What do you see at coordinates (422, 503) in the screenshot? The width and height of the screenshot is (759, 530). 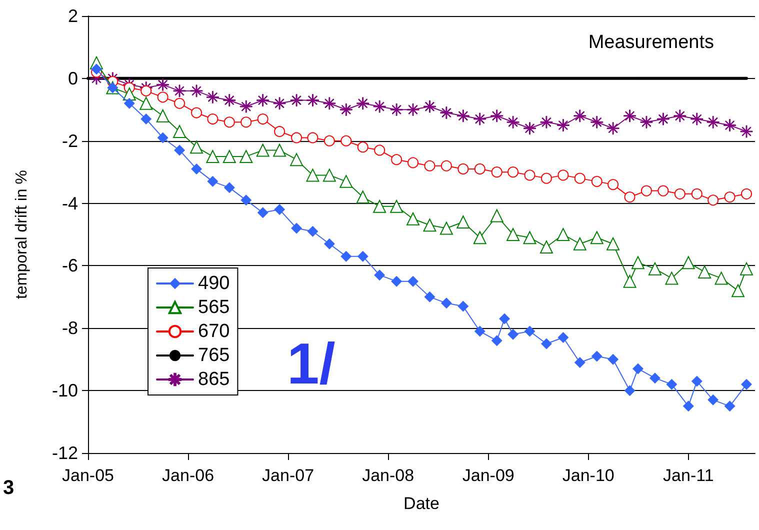 I see `x-axis-title: Date` at bounding box center [422, 503].